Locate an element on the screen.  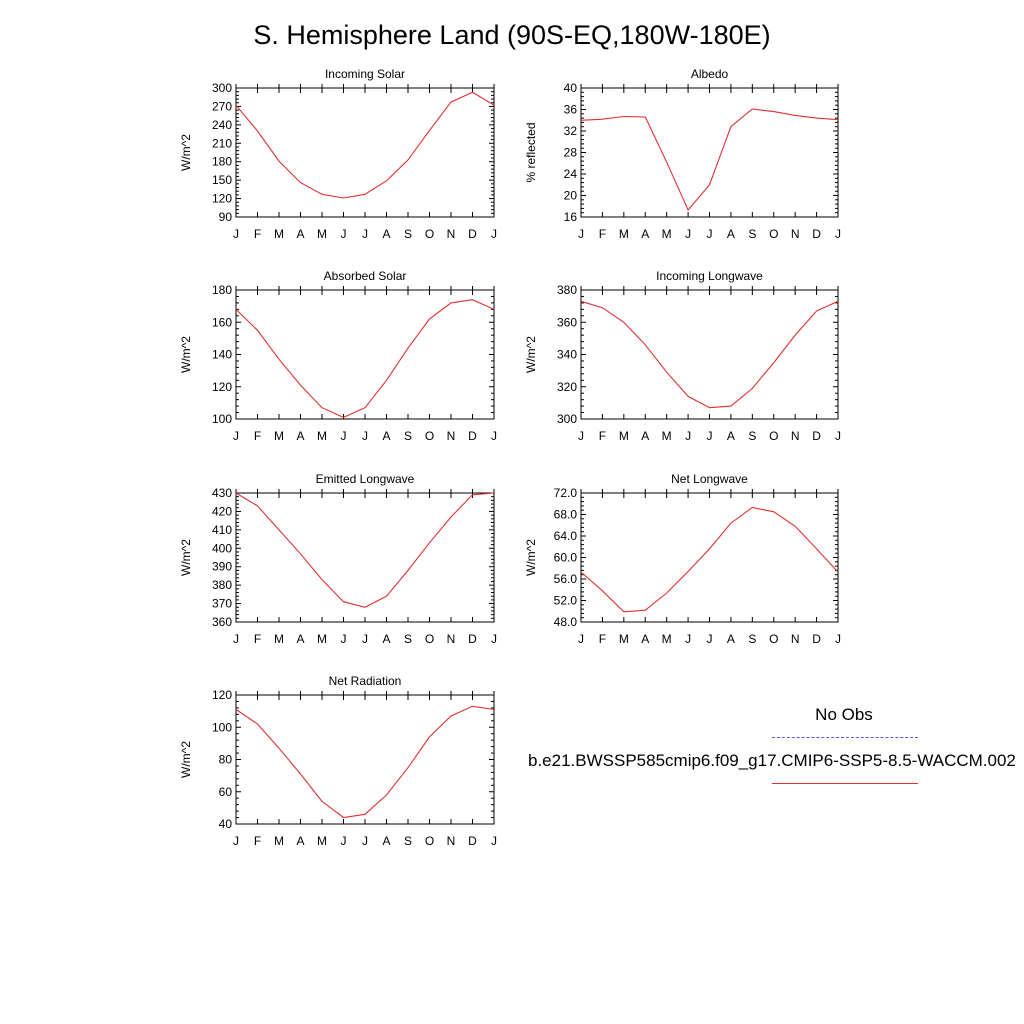
legend-obs-line is located at coordinates (845, 737).